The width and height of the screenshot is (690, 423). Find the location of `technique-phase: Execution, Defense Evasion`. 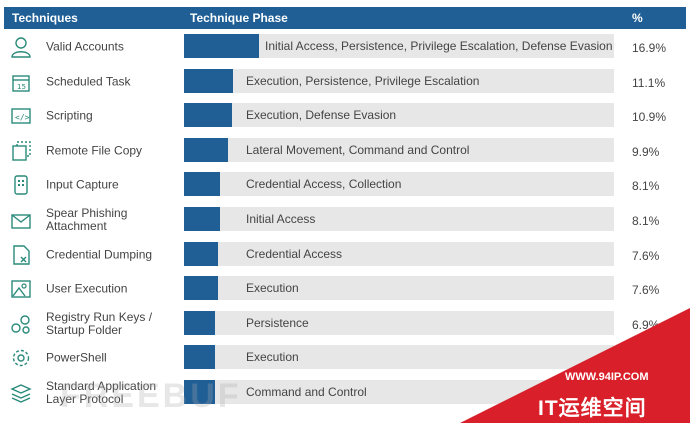

technique-phase: Execution, Defense Evasion is located at coordinates (321, 115).